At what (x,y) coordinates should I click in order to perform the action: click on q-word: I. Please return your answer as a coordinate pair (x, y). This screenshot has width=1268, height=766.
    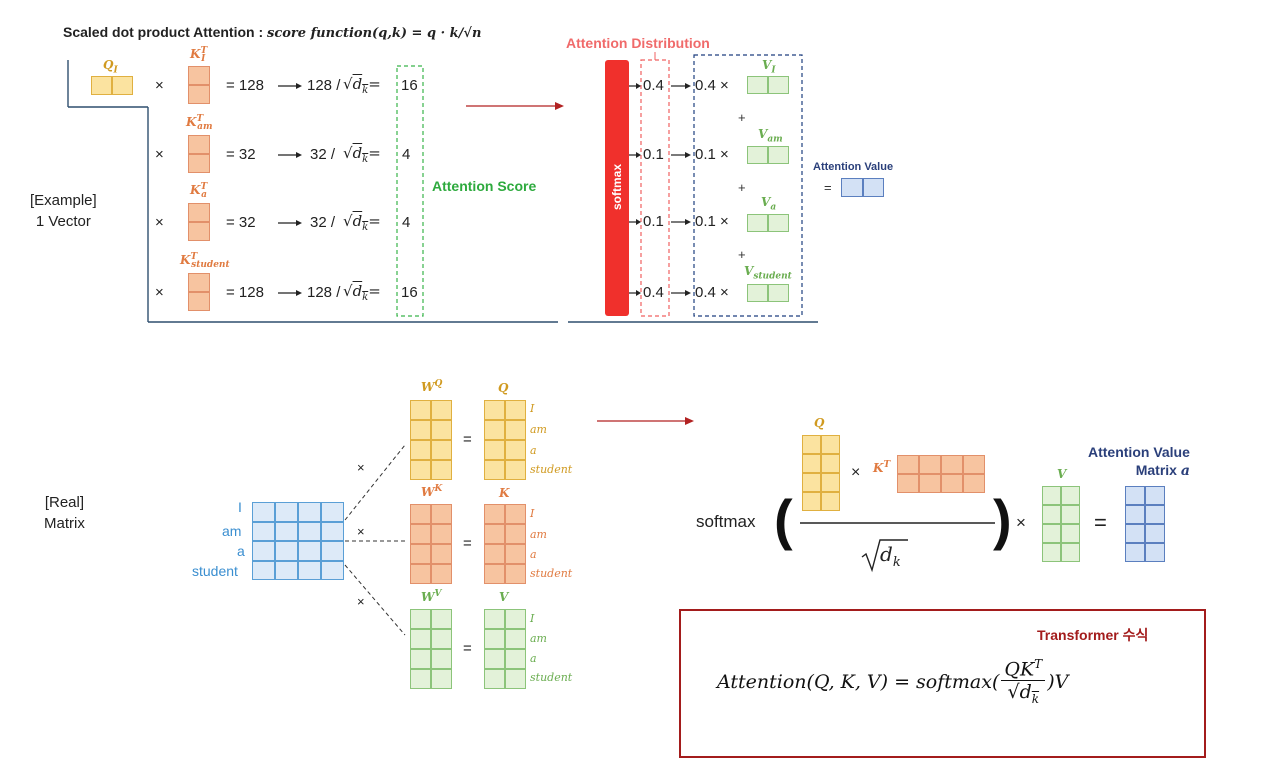
    Looking at the image, I should click on (532, 408).